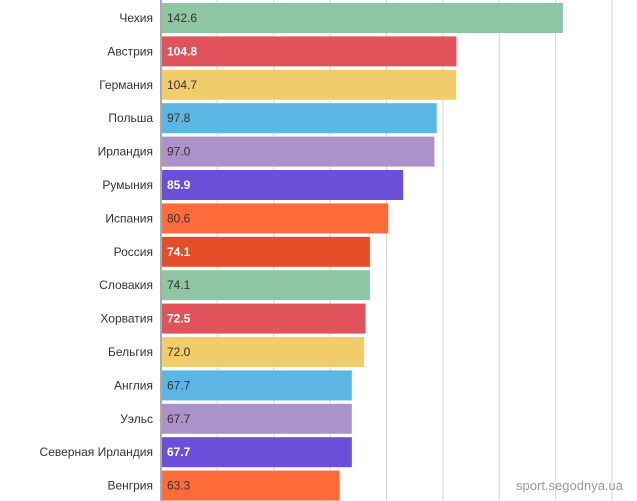  I want to click on category-label: Румыния, so click(127, 185).